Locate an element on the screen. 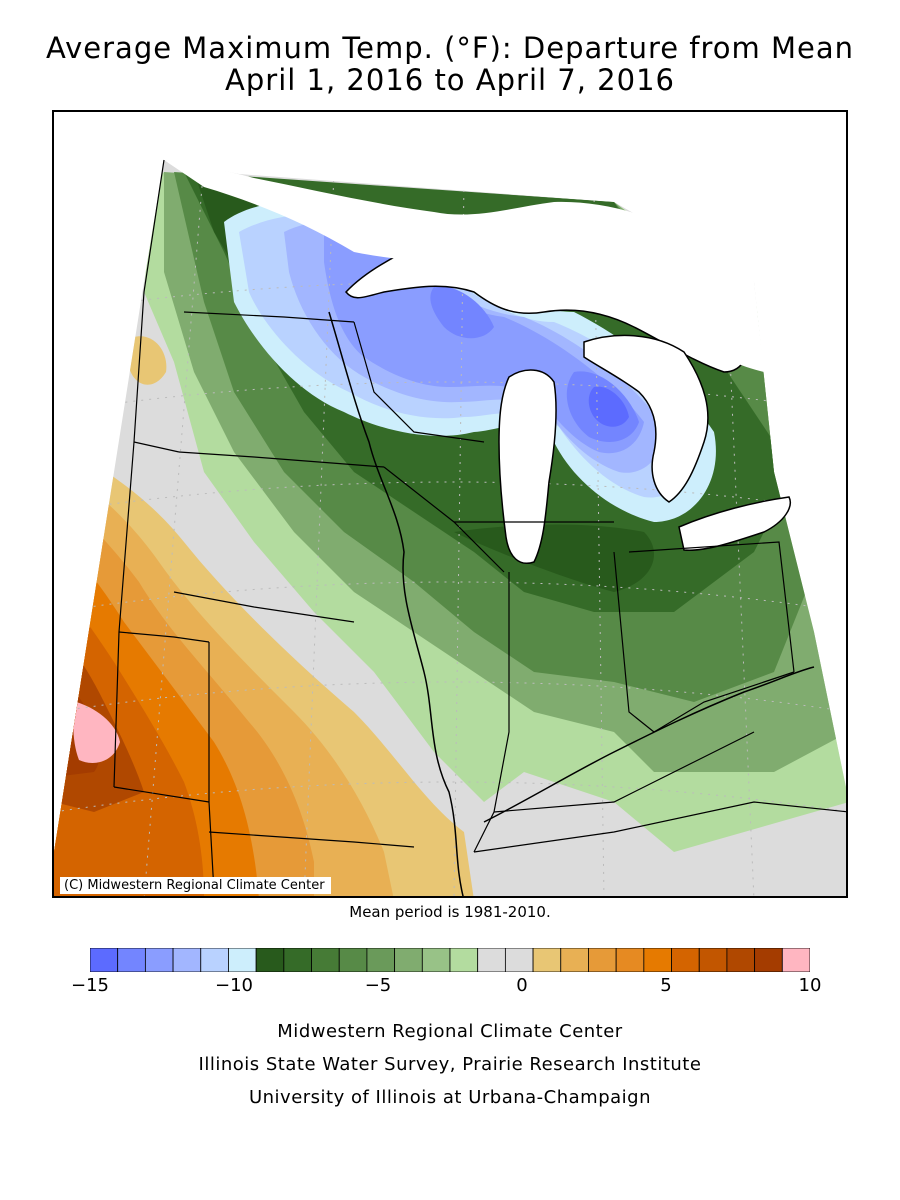 This screenshot has width=900, height=1200. legend-tick-label: −10 is located at coordinates (234, 985).